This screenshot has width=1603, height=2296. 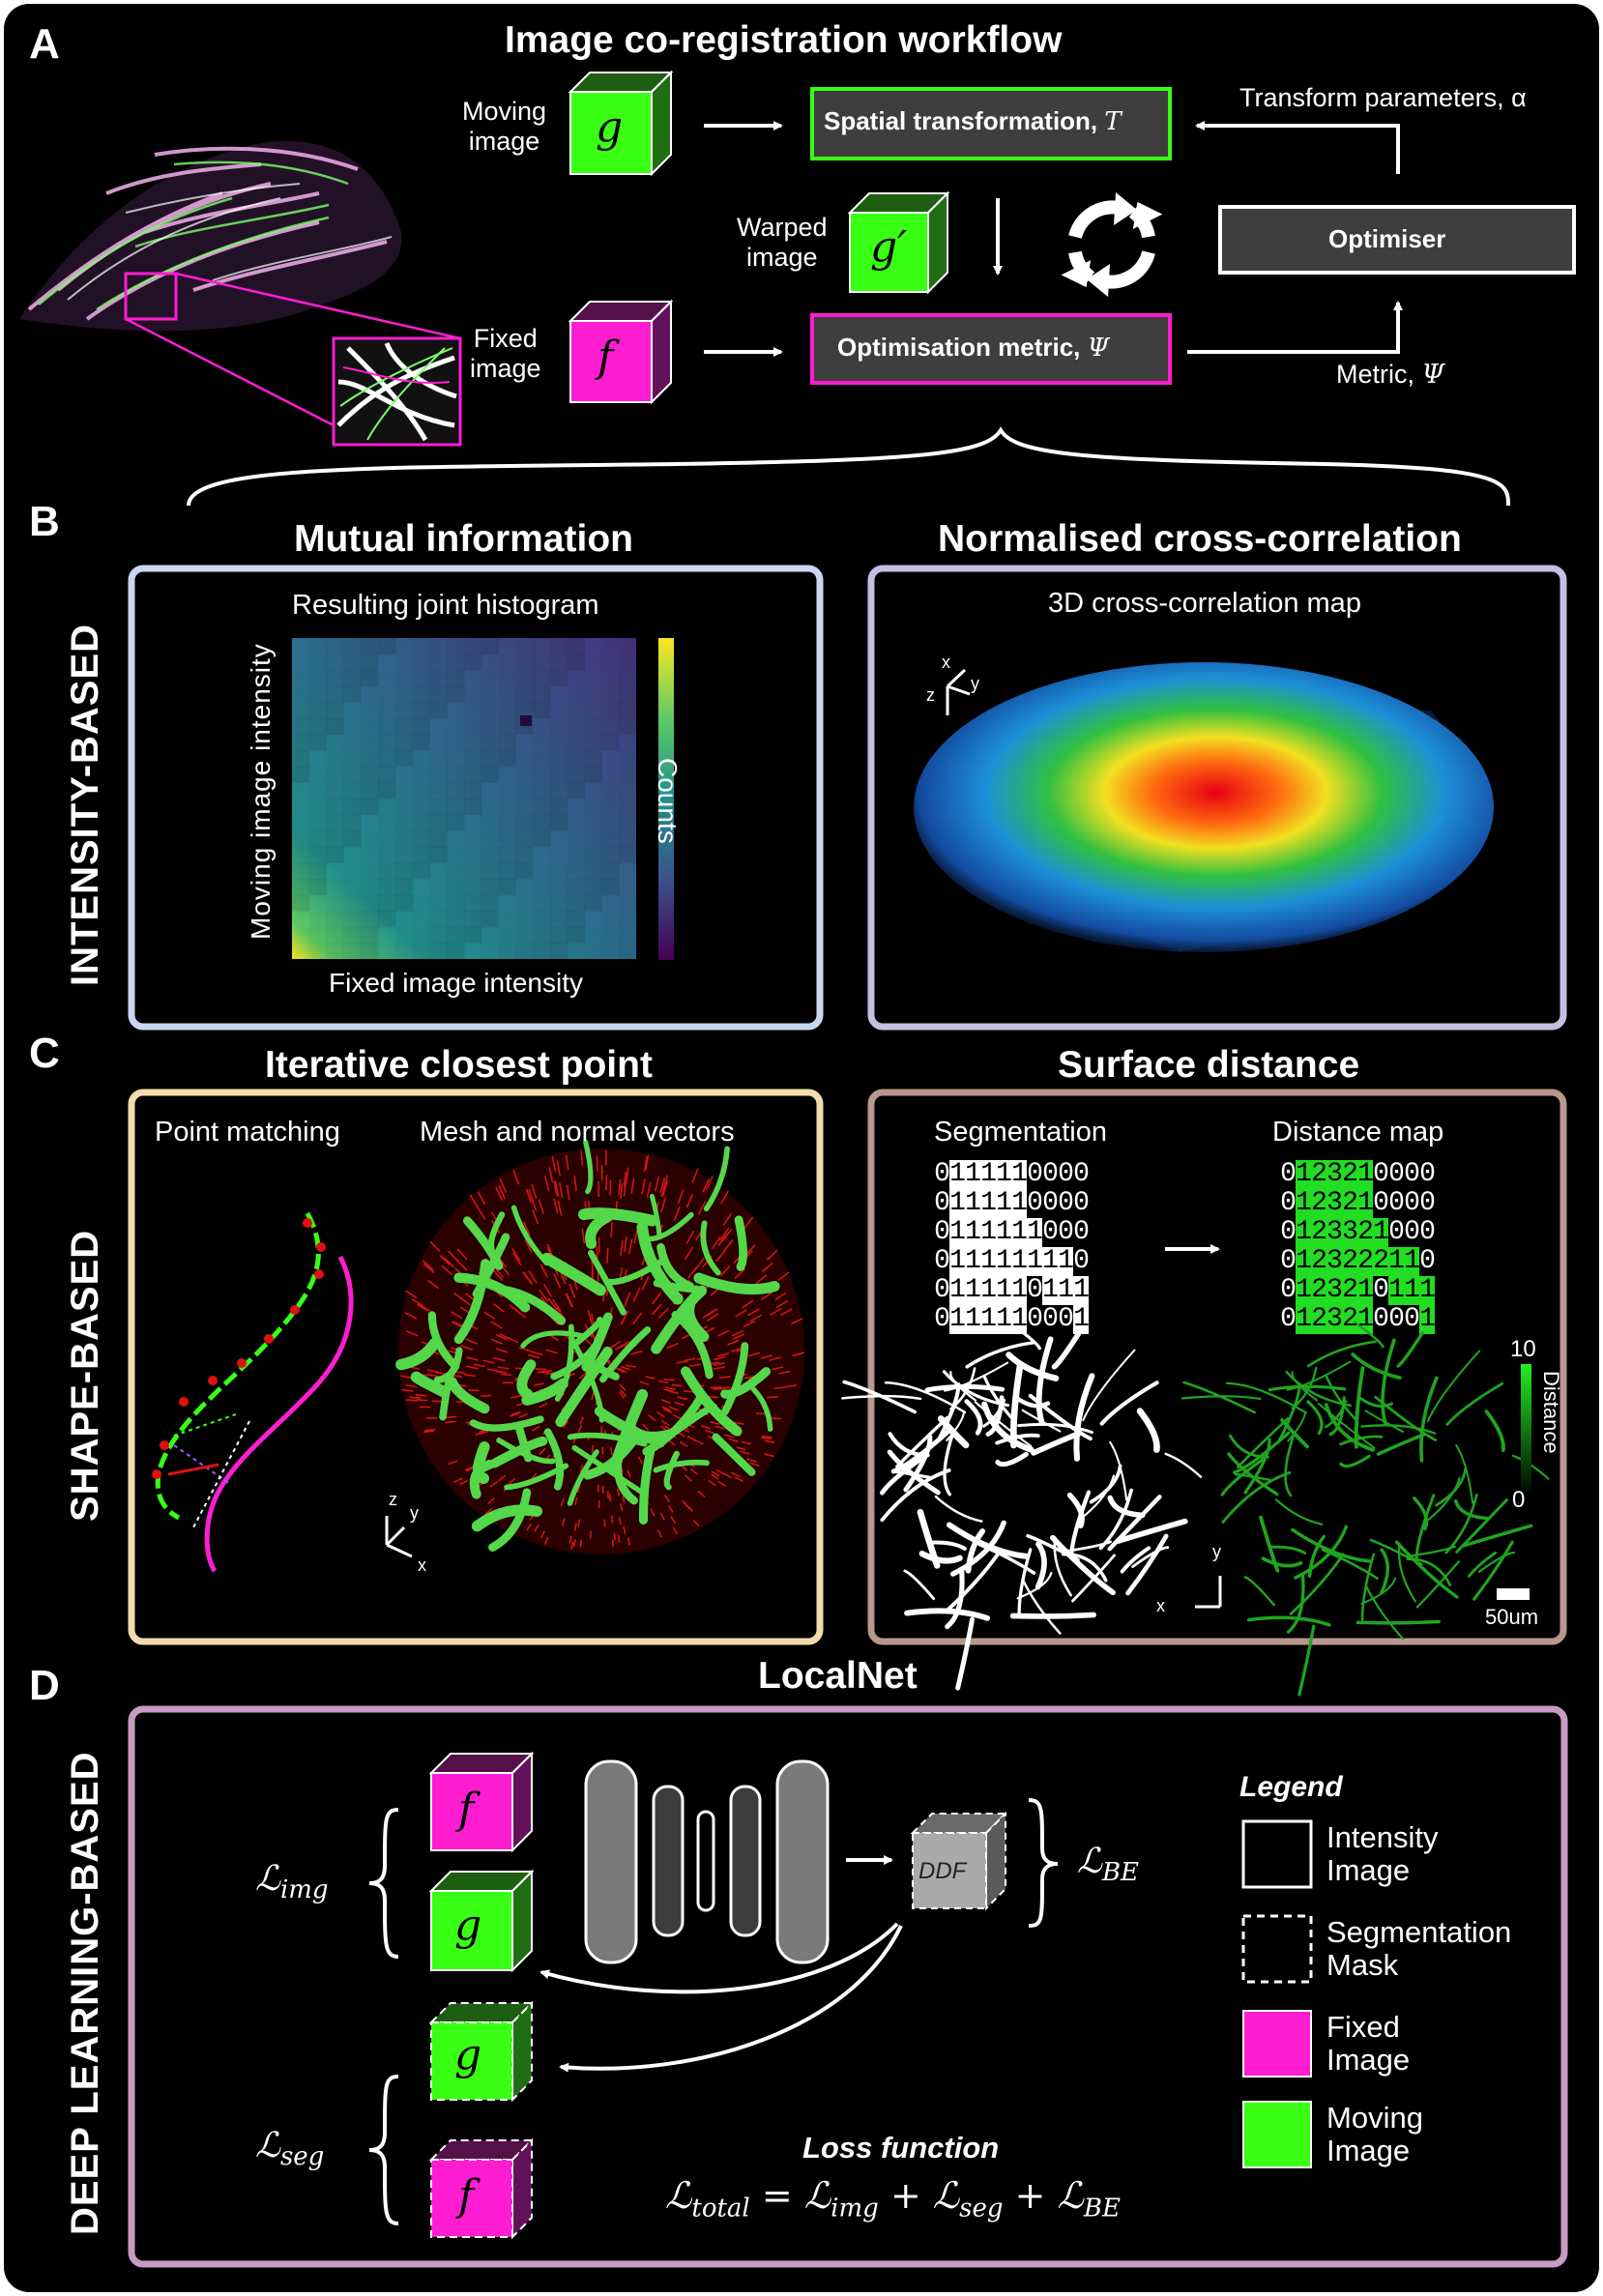 What do you see at coordinates (476, 798) in the screenshot?
I see `mi-panel-frame` at bounding box center [476, 798].